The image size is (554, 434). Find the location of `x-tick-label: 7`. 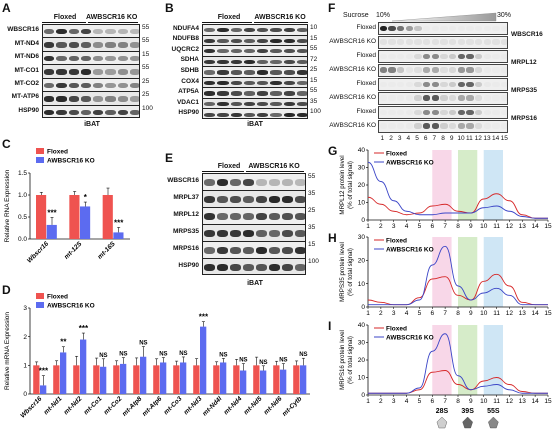

x-tick-label: 7 is located at coordinates (445, 313).